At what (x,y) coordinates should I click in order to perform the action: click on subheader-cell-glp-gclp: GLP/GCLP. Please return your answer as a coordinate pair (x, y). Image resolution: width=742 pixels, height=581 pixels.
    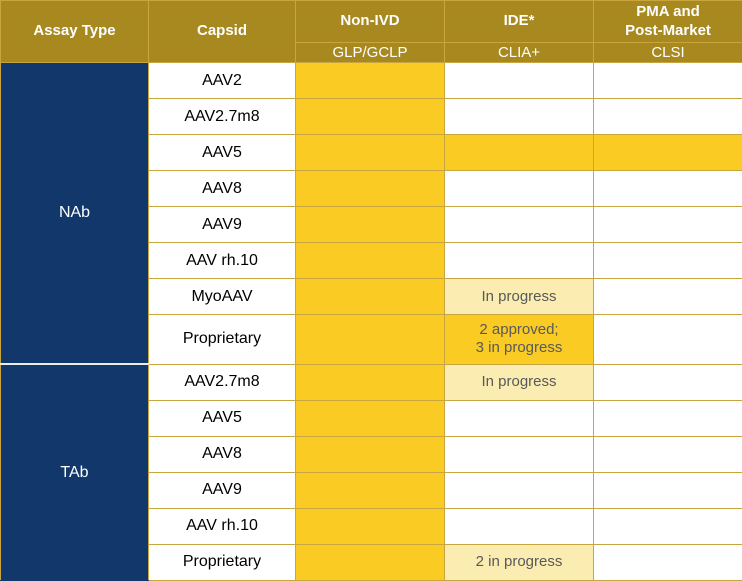
    Looking at the image, I should click on (370, 52).